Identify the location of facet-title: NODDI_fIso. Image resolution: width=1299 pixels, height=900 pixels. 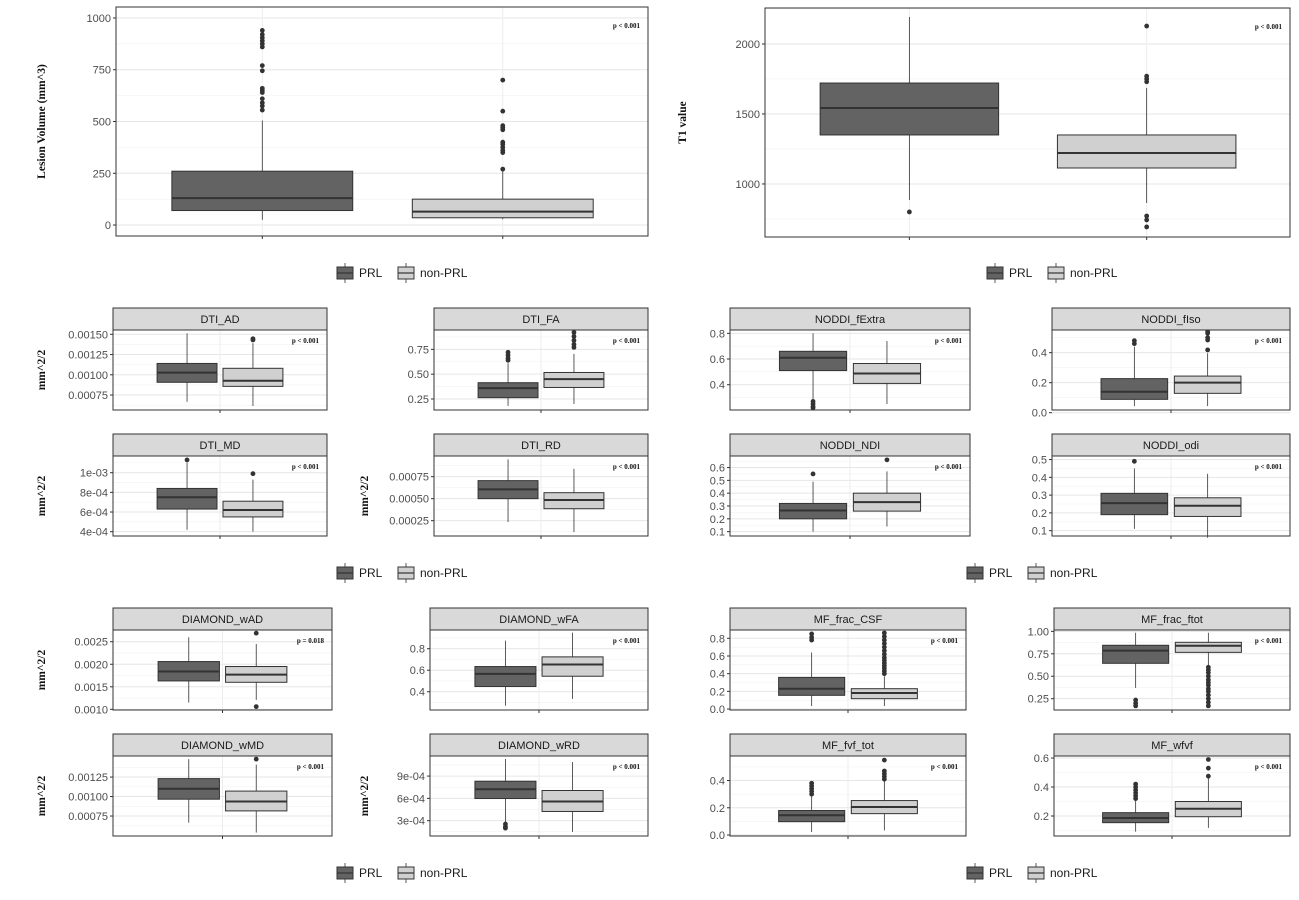
(1170, 320).